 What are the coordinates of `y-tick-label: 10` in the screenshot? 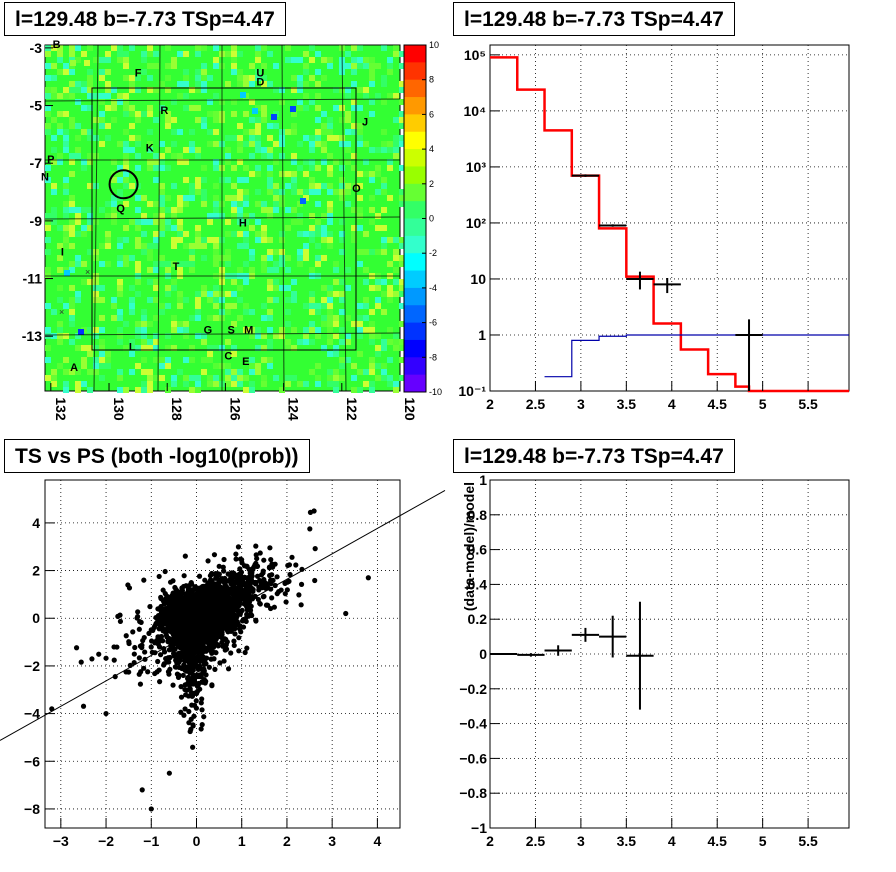 It's located at (478, 279).